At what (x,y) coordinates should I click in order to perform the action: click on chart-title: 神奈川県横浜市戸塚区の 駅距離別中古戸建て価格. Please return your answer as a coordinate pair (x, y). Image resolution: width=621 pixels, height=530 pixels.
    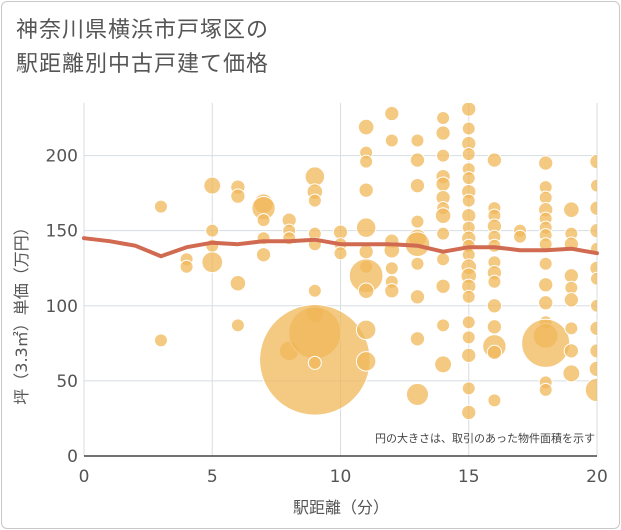
    Looking at the image, I should click on (143, 47).